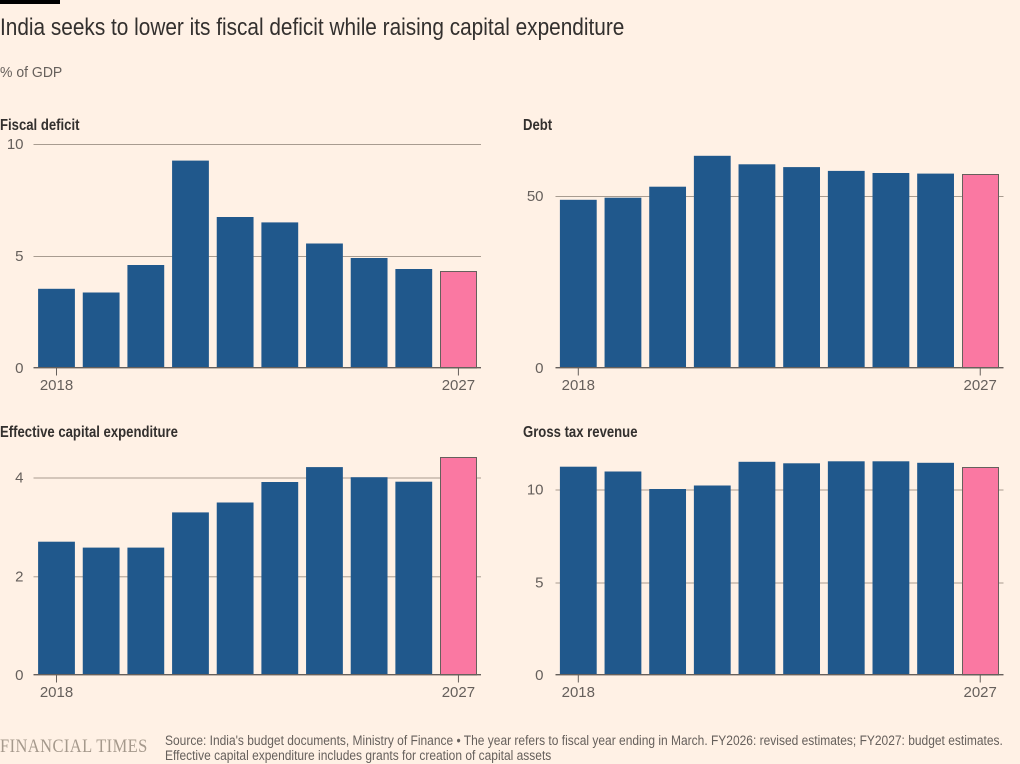 This screenshot has width=1020, height=764. Describe the element at coordinates (535, 196) in the screenshot. I see `svg-text: 50` at that location.